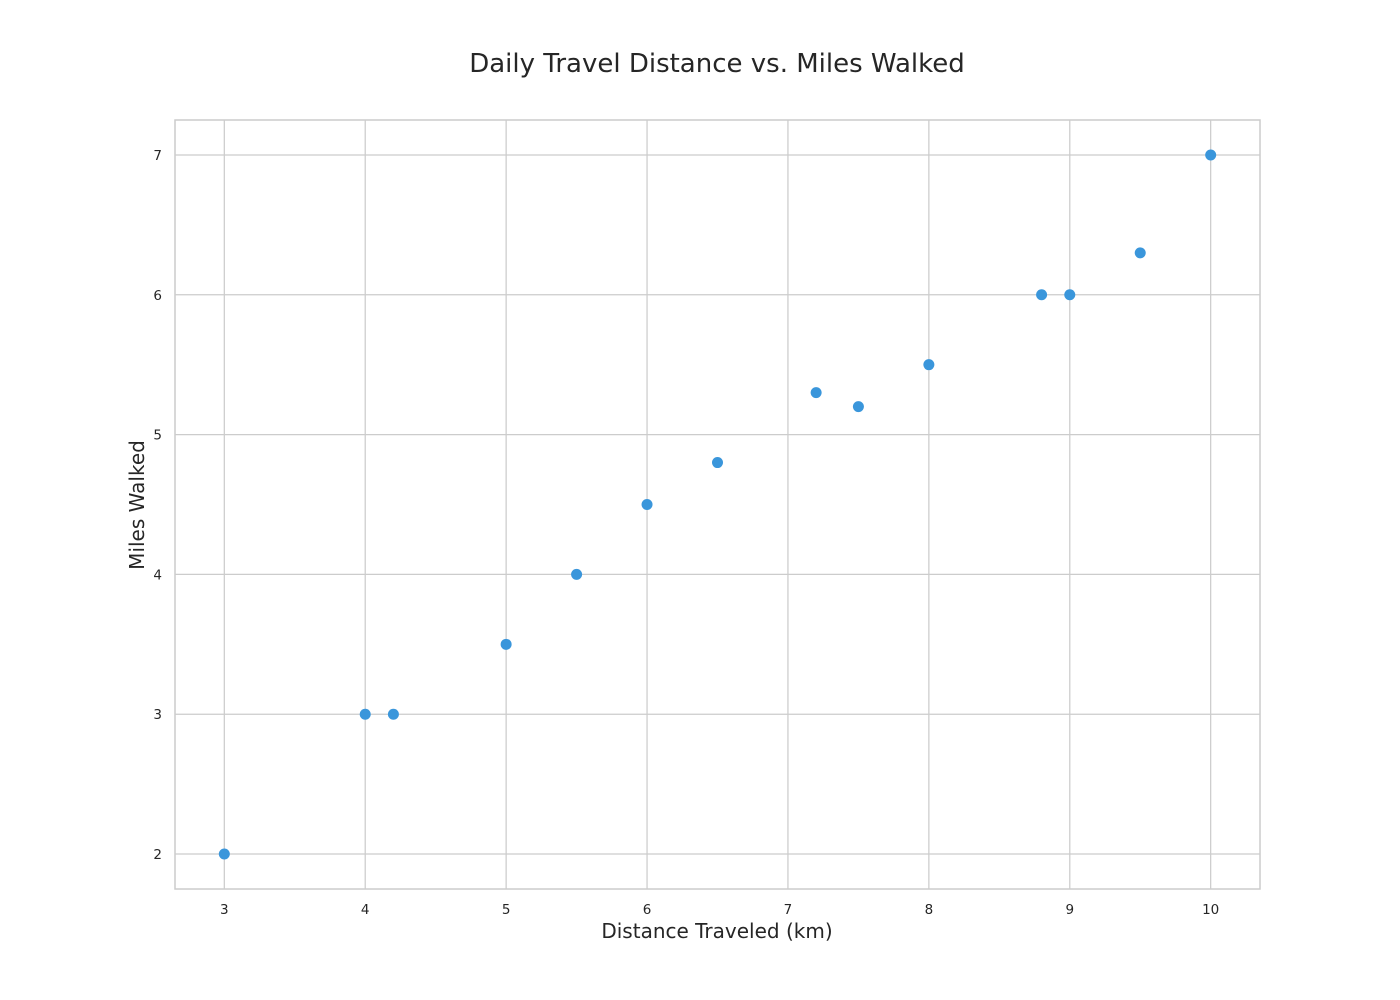  What do you see at coordinates (157, 296) in the screenshot?
I see `y-tick-label: 6` at bounding box center [157, 296].